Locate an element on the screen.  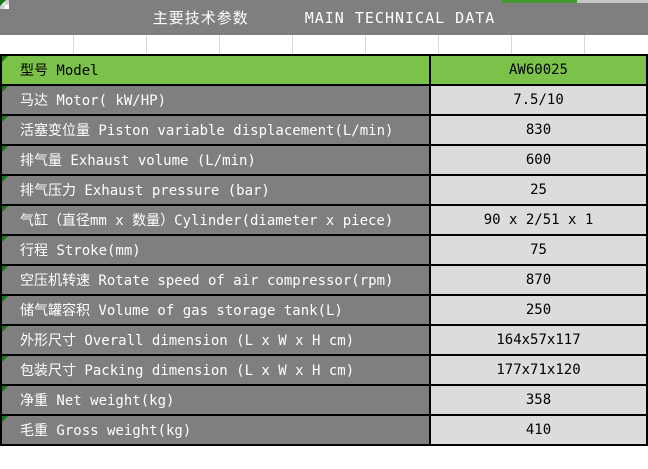
spec-value: 164x57x117 is located at coordinates (538, 340).